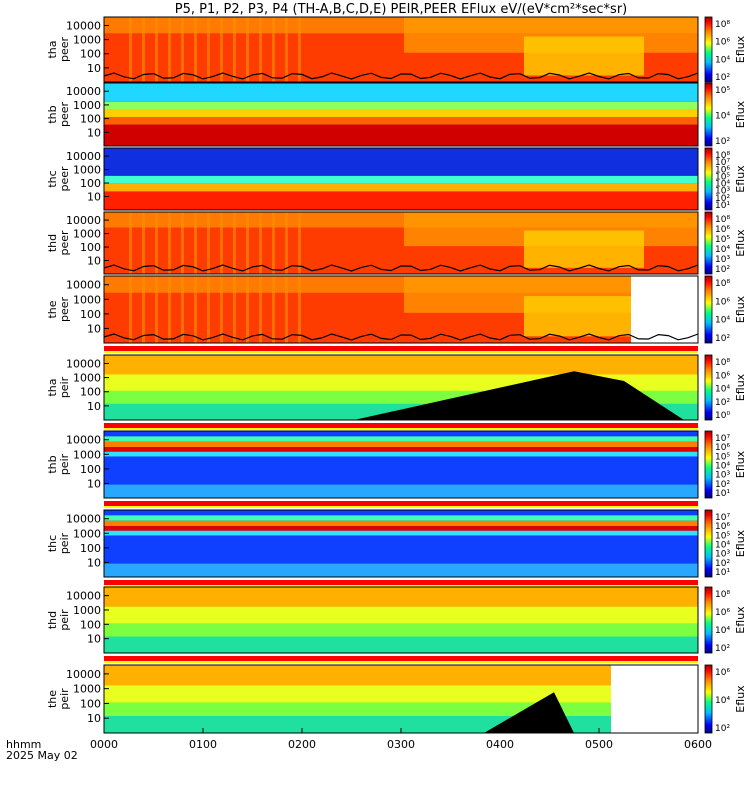  Describe the element at coordinates (58, 243) in the screenshot. I see `panel-label: thdpeer` at that location.